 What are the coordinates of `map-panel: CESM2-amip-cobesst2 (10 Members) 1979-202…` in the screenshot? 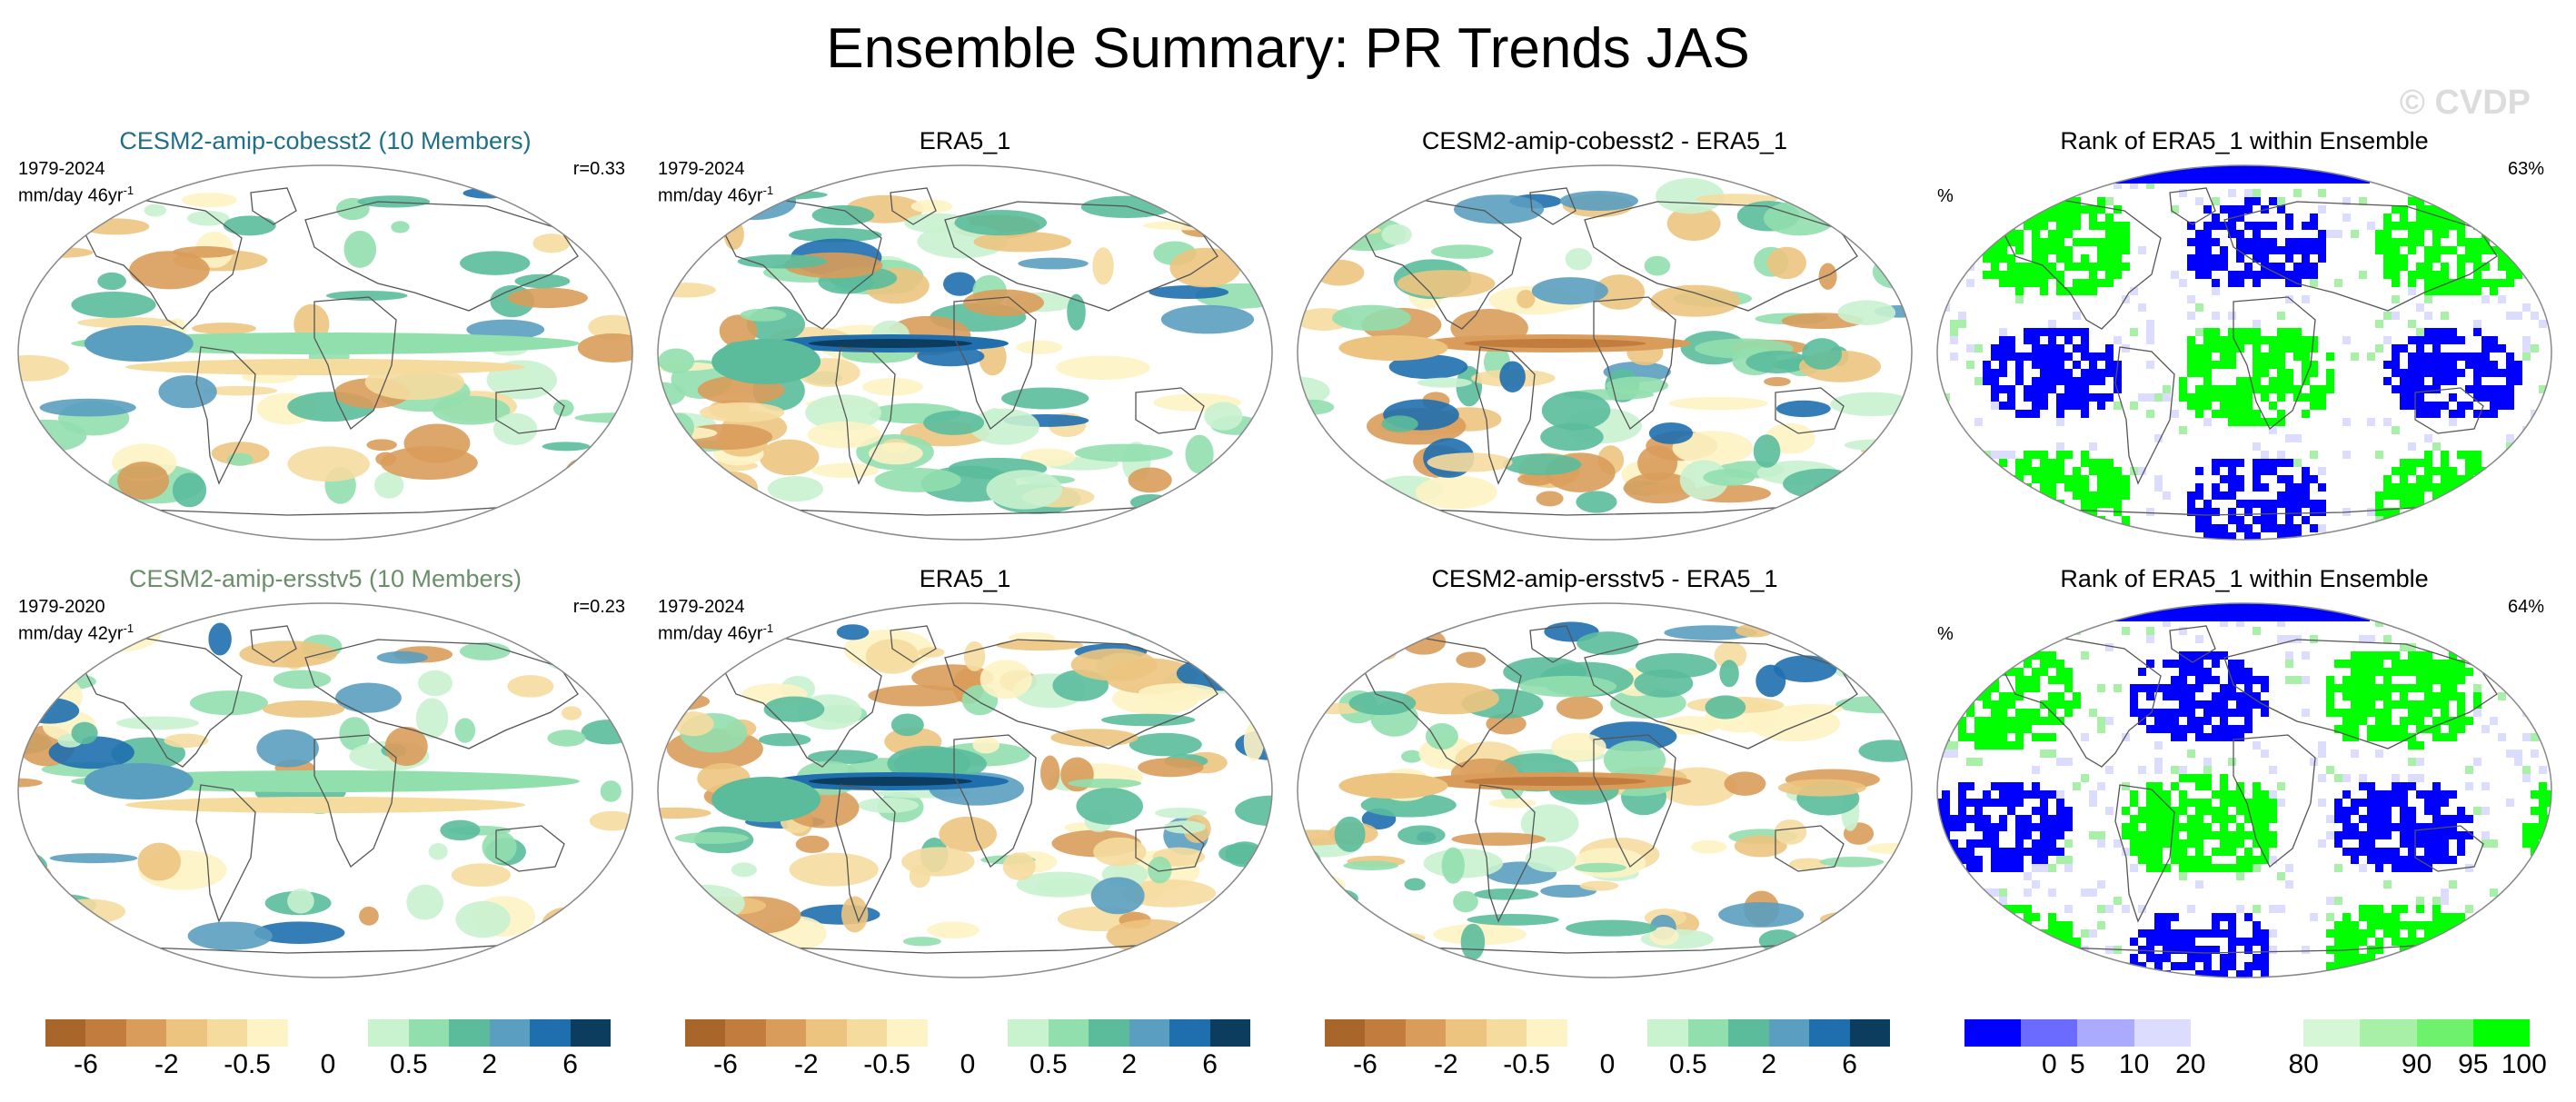 It's located at (325, 345).